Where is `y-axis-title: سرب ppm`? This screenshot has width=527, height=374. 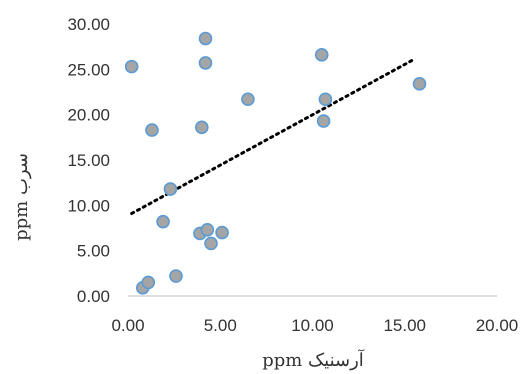
y-axis-title: سرب ppm is located at coordinates (21, 197).